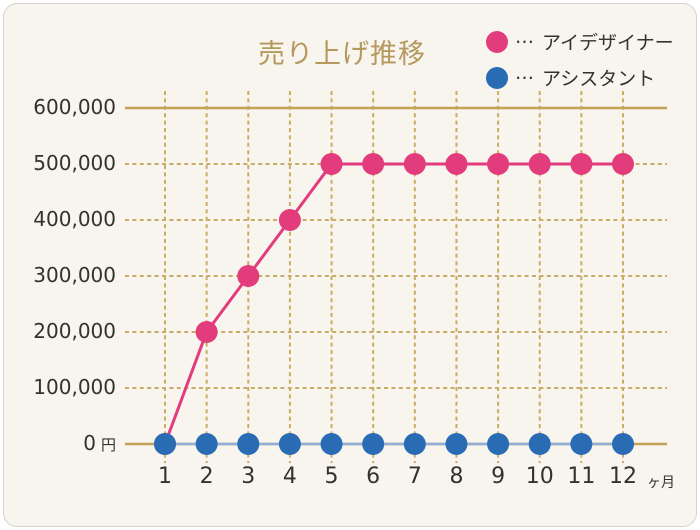  I want to click on x-tick-label: 11, so click(581, 476).